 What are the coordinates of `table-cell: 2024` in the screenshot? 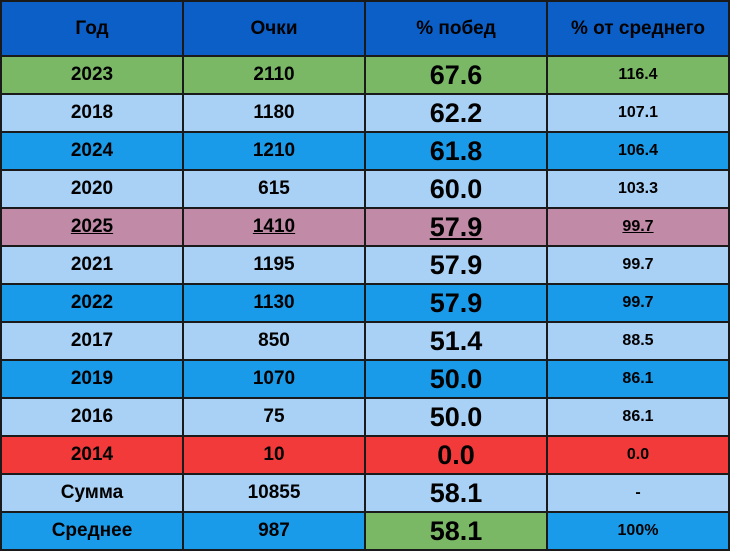 It's located at (92, 151).